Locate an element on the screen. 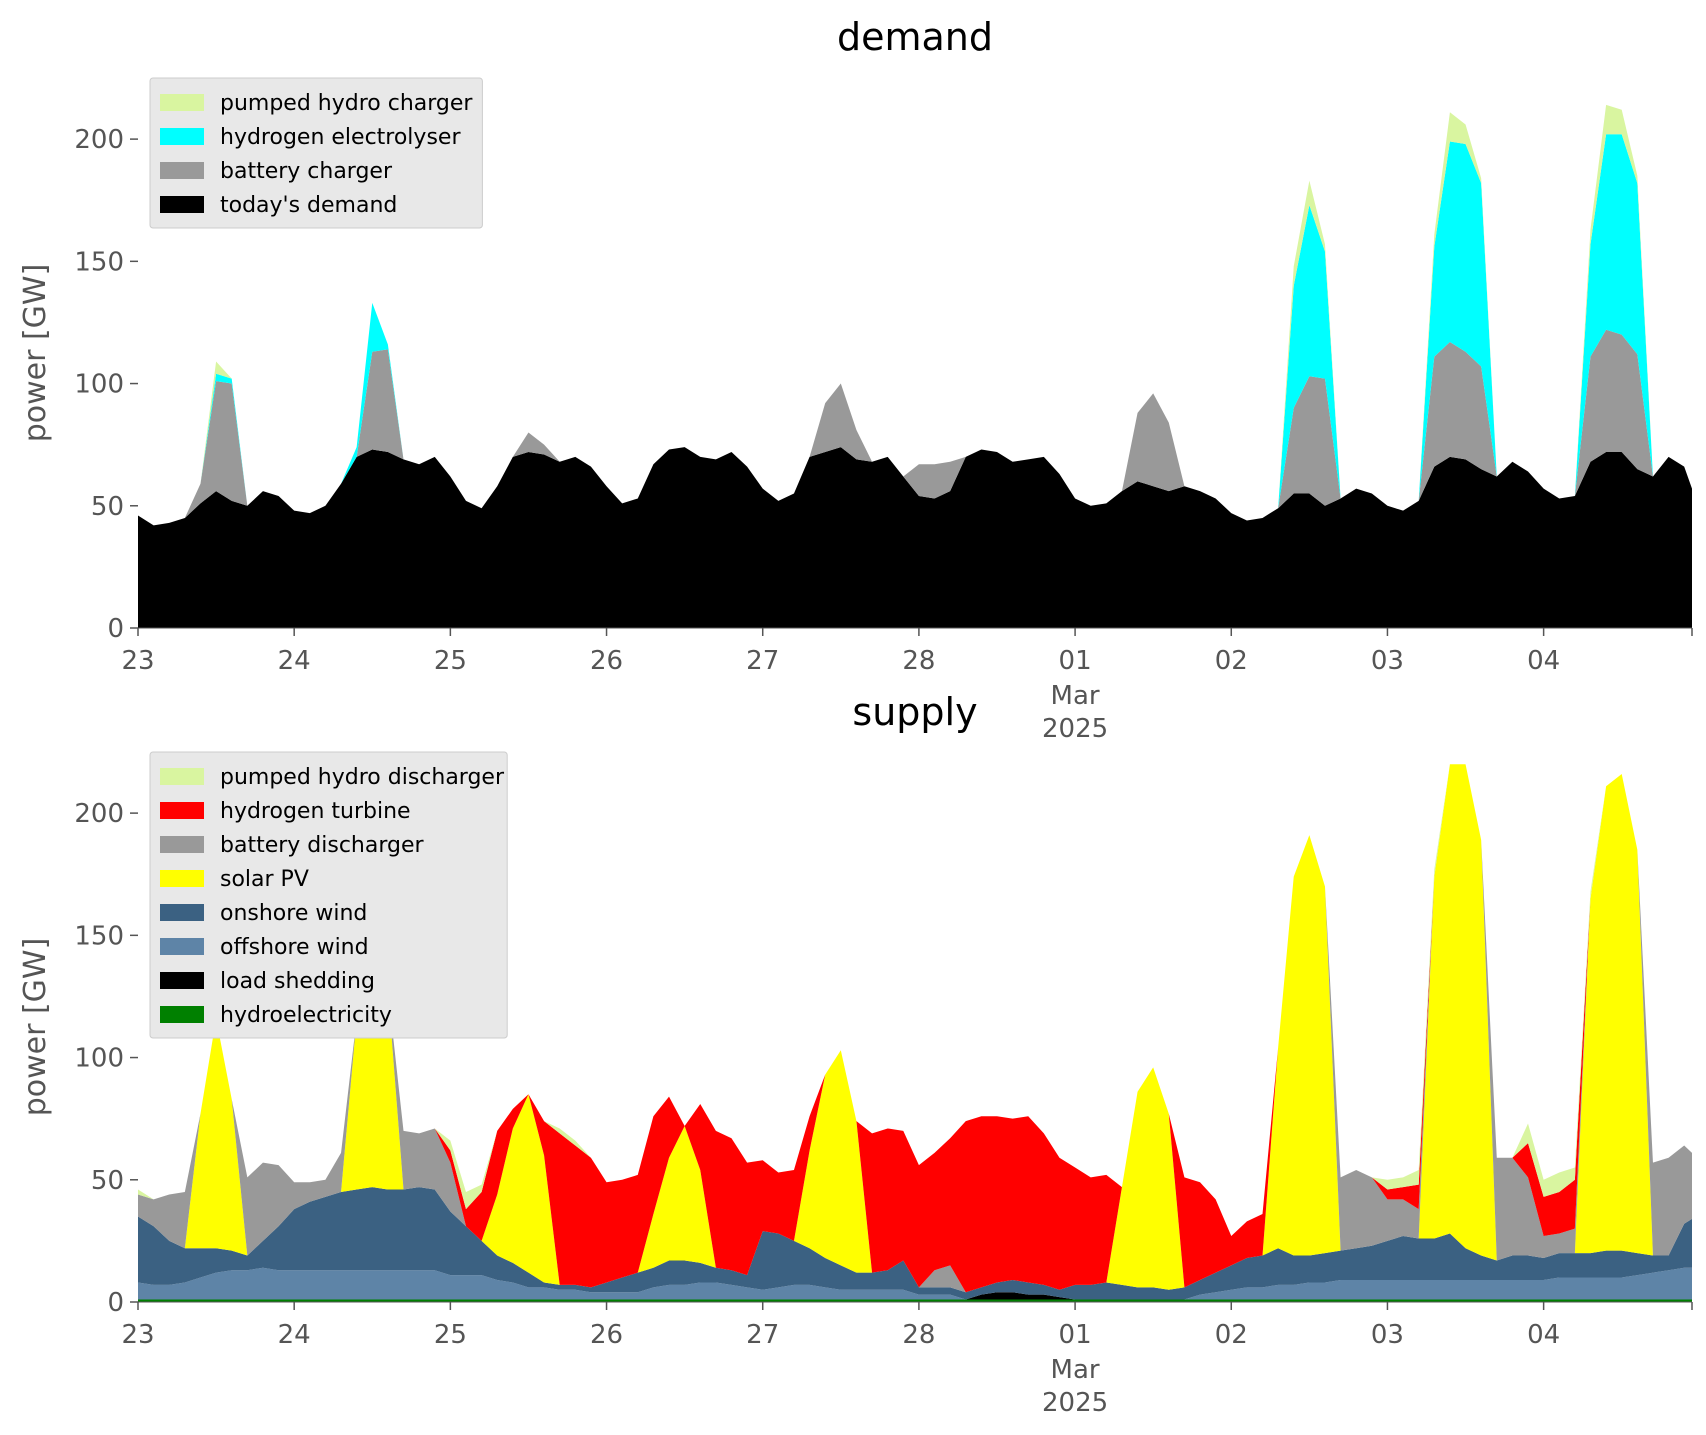 This screenshot has width=1706, height=1435. legend-label: hydrogen turbine is located at coordinates (315, 811).